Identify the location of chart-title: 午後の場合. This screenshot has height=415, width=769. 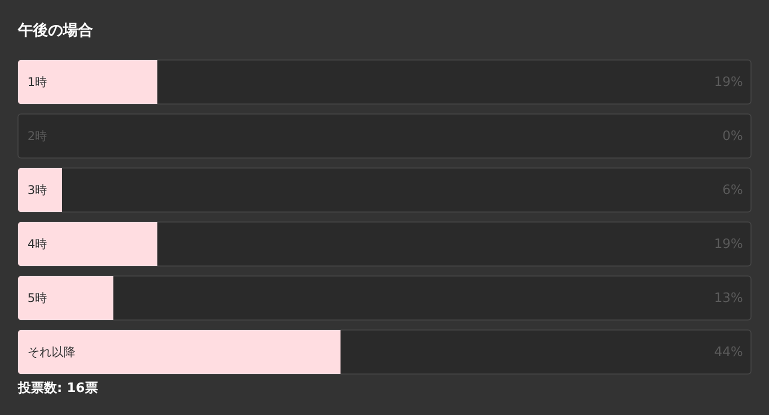
(55, 30).